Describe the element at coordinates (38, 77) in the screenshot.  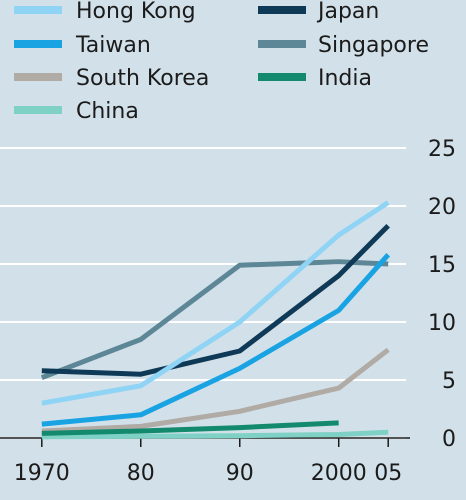
I see `legend-swatch-south-korea` at that location.